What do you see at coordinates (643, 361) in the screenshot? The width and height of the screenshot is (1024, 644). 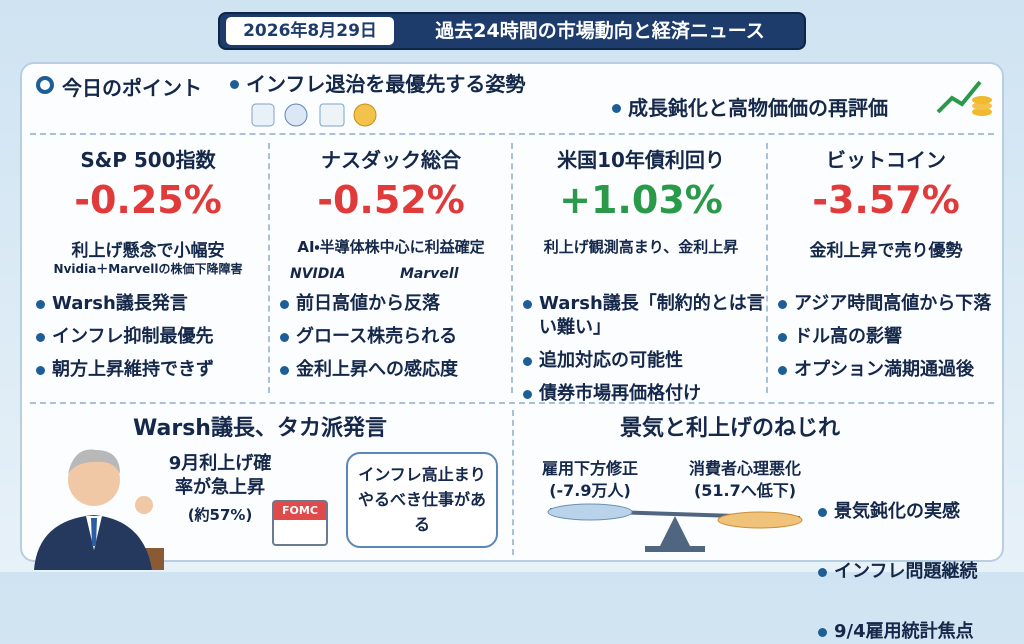 I see `bullet: 追加対応の可能性` at bounding box center [643, 361].